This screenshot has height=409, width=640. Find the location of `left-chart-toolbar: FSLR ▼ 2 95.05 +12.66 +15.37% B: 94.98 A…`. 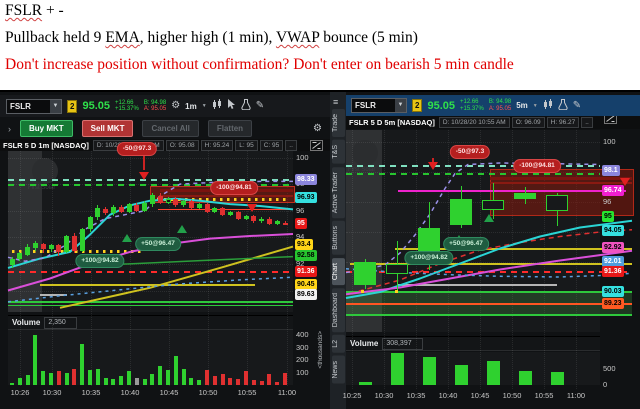

left-chart-toolbar: FSLR ▼ 2 95.05 +12.66 +15.37% B: 94.98 A… is located at coordinates (165, 106).